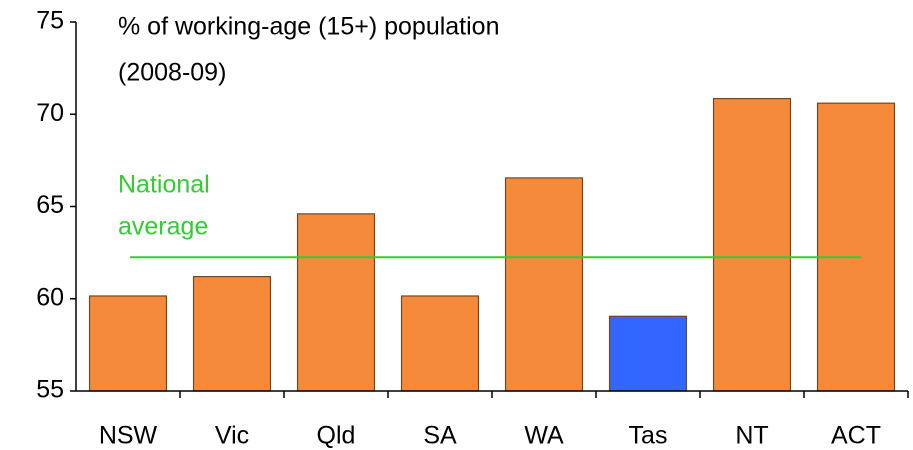 The image size is (913, 450). Describe the element at coordinates (308, 27) in the screenshot. I see `chart-title: % of working-age (15+) population` at that location.